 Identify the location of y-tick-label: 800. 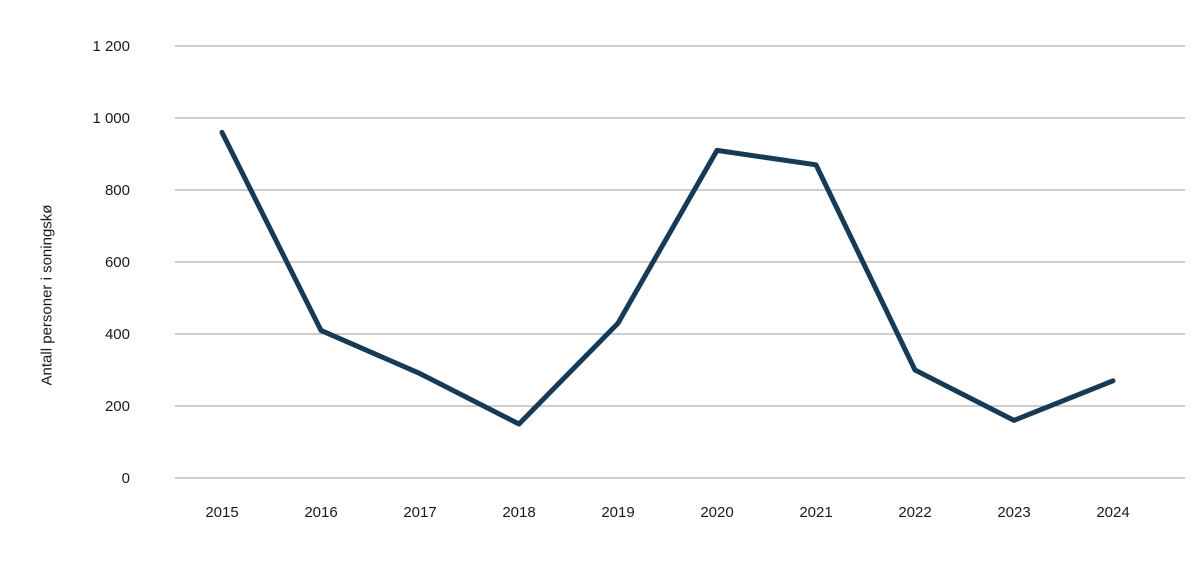
(117, 190).